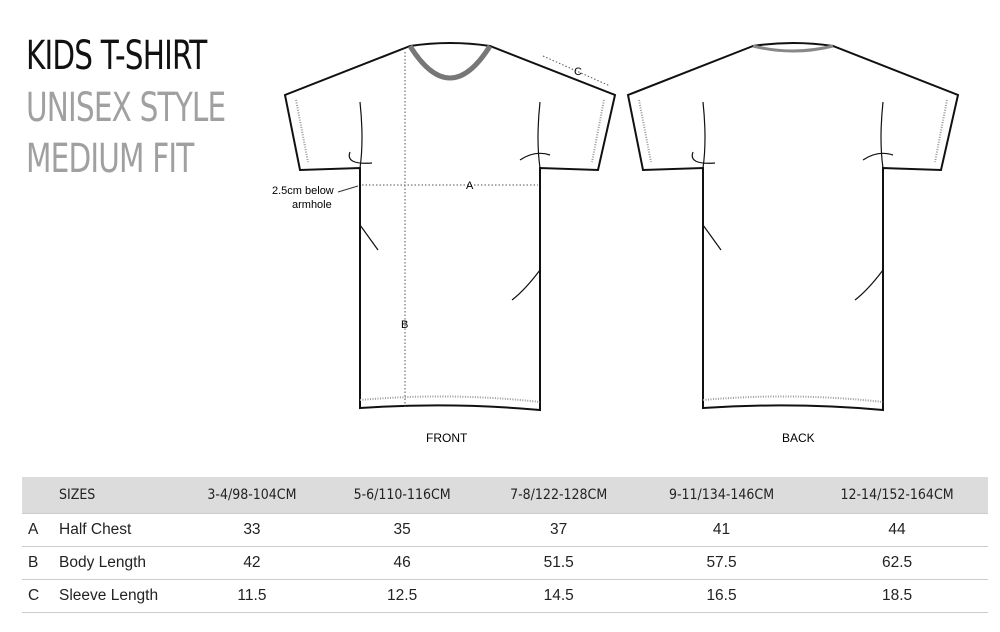 The height and width of the screenshot is (632, 1000). I want to click on back-label: BACK, so click(798, 438).